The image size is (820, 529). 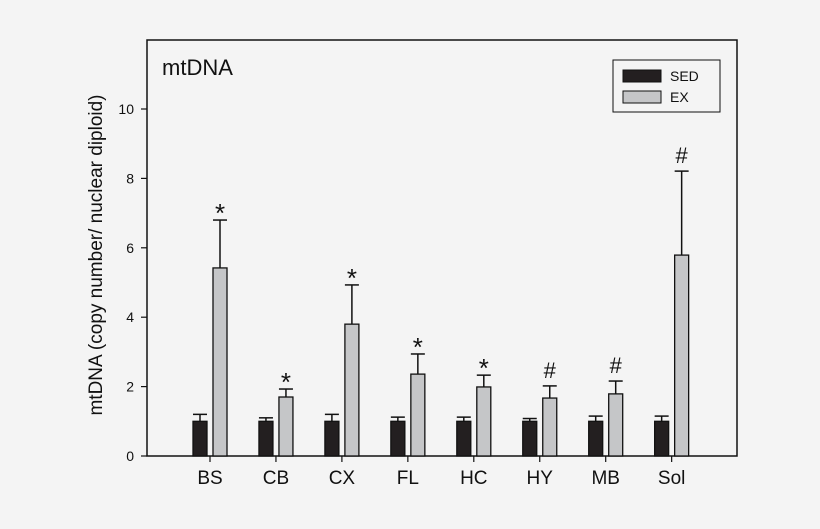 What do you see at coordinates (684, 76) in the screenshot?
I see `legend-label-sed: SED` at bounding box center [684, 76].